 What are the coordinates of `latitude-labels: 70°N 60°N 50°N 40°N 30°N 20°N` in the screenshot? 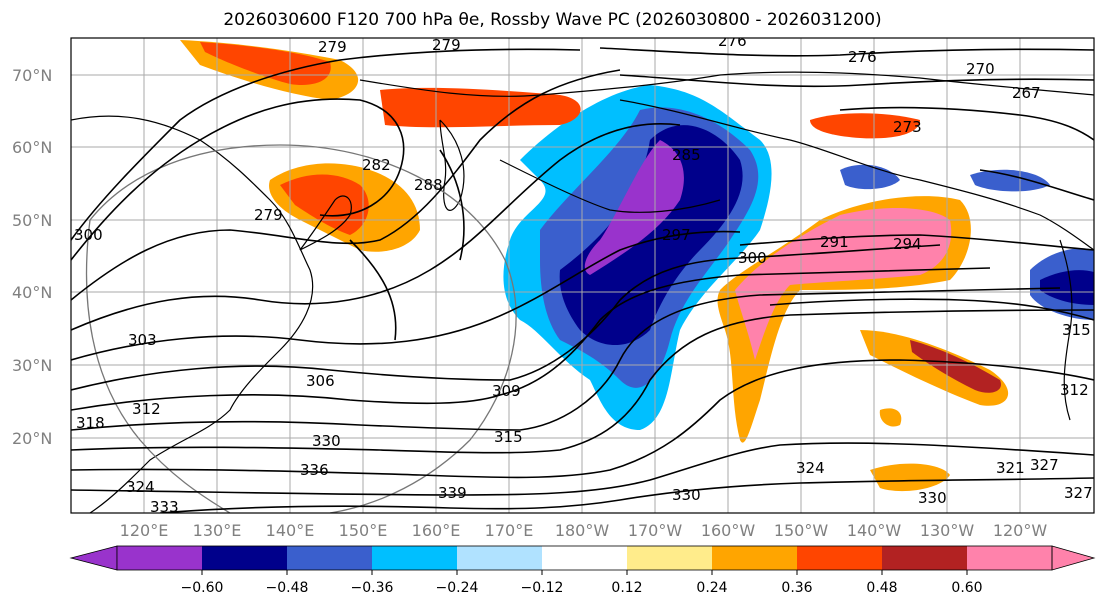 It's located at (32, 257).